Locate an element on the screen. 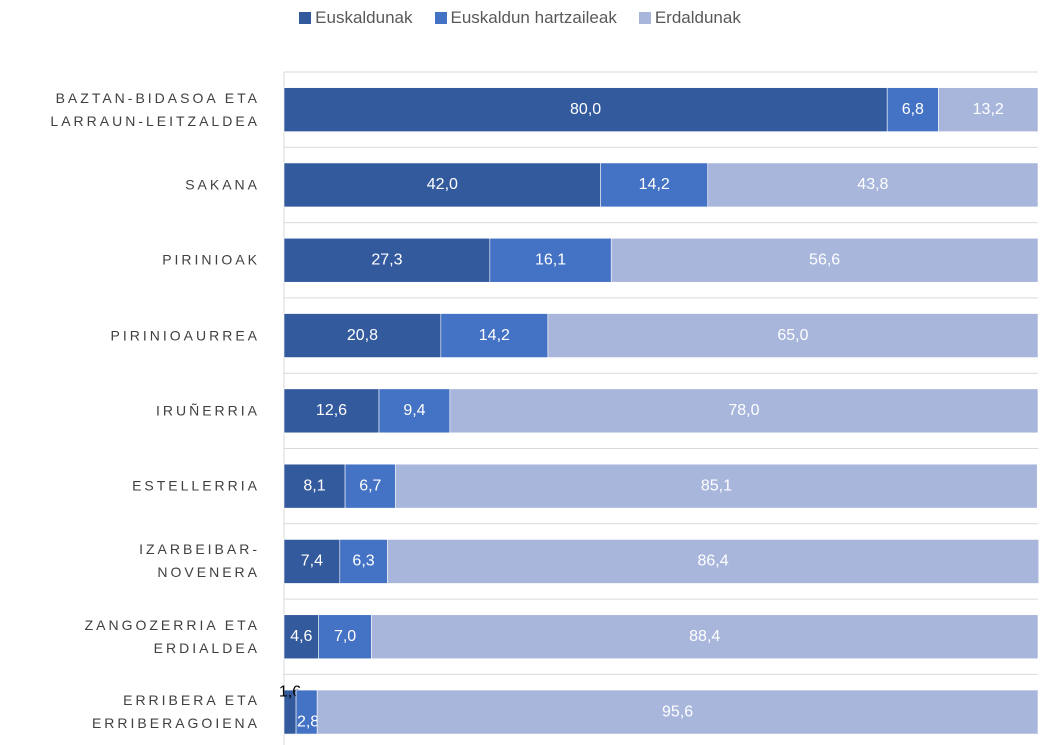 The width and height of the screenshot is (1040, 745). data-label: 42,0 is located at coordinates (442, 184).